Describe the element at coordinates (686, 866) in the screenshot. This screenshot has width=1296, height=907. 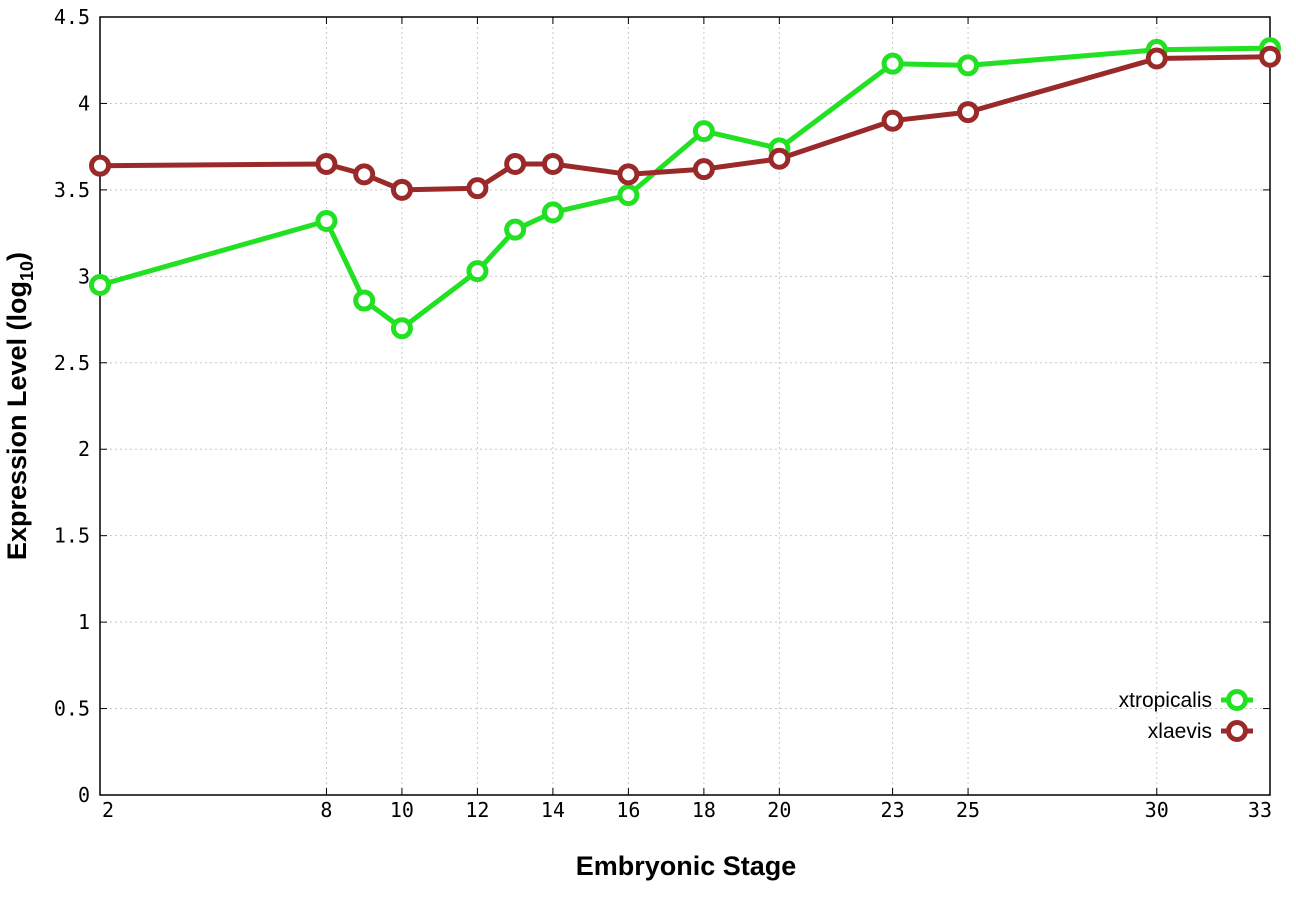
I see `x-axis-title: Embryonic Stage` at that location.